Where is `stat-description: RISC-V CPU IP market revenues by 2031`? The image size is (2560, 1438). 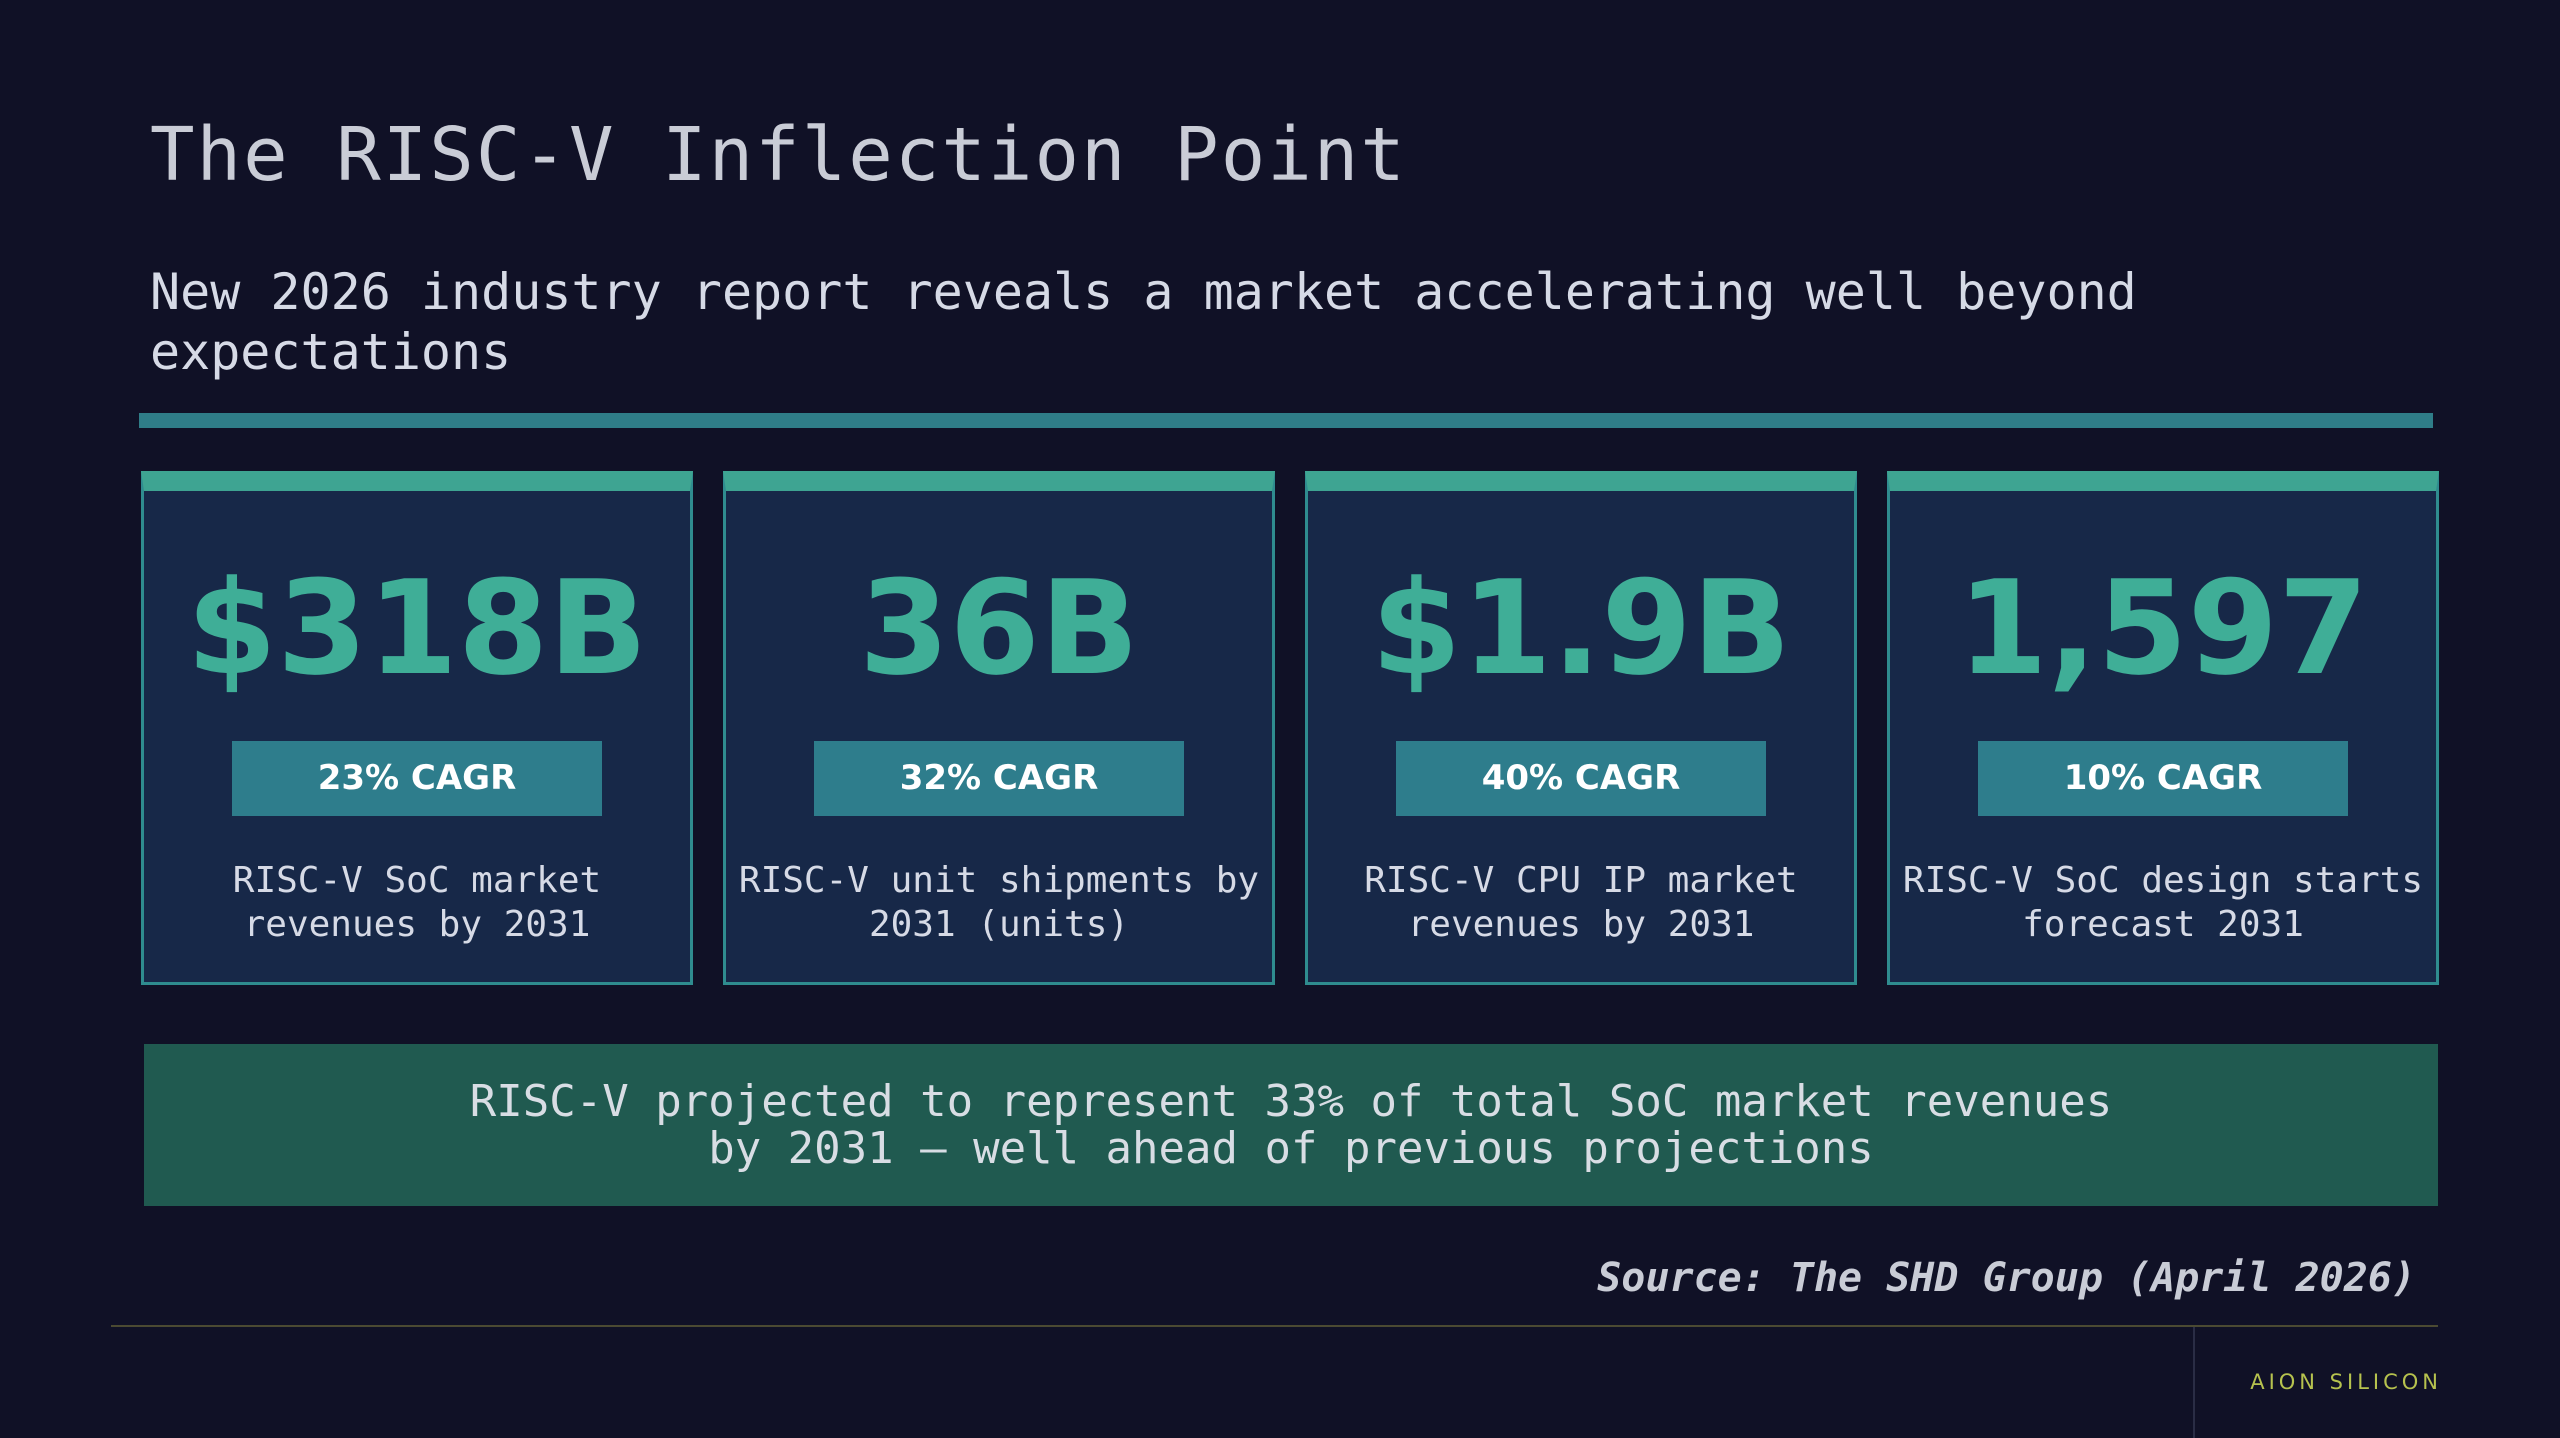 stat-description: RISC-V CPU IP market revenues by 2031 is located at coordinates (1581, 902).